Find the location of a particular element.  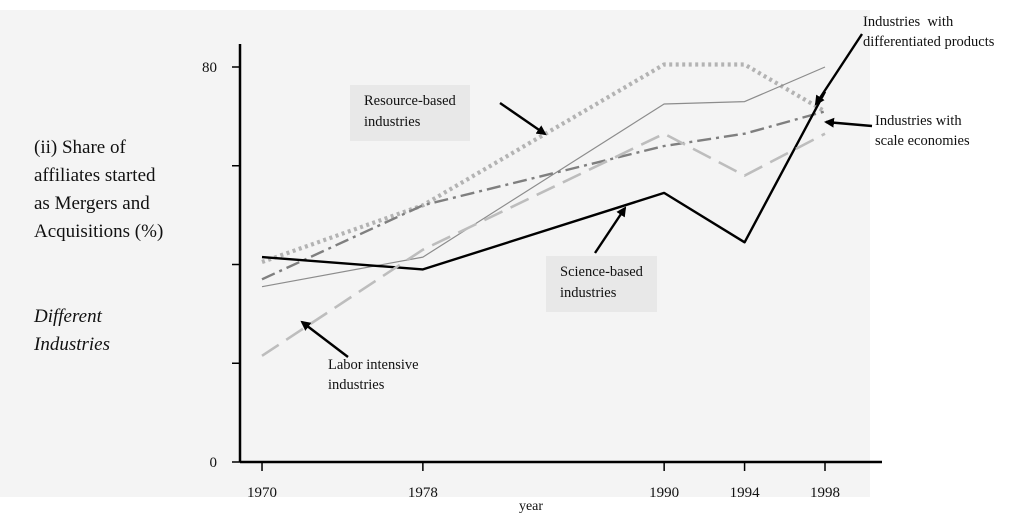

annotation-science-based: Science-based industries is located at coordinates (601, 284).